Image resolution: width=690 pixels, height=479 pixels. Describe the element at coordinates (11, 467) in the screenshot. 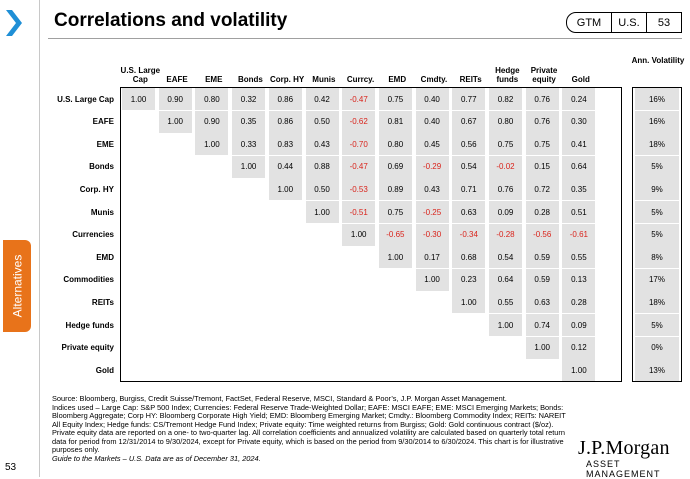

I see `page-number-left: 53` at that location.